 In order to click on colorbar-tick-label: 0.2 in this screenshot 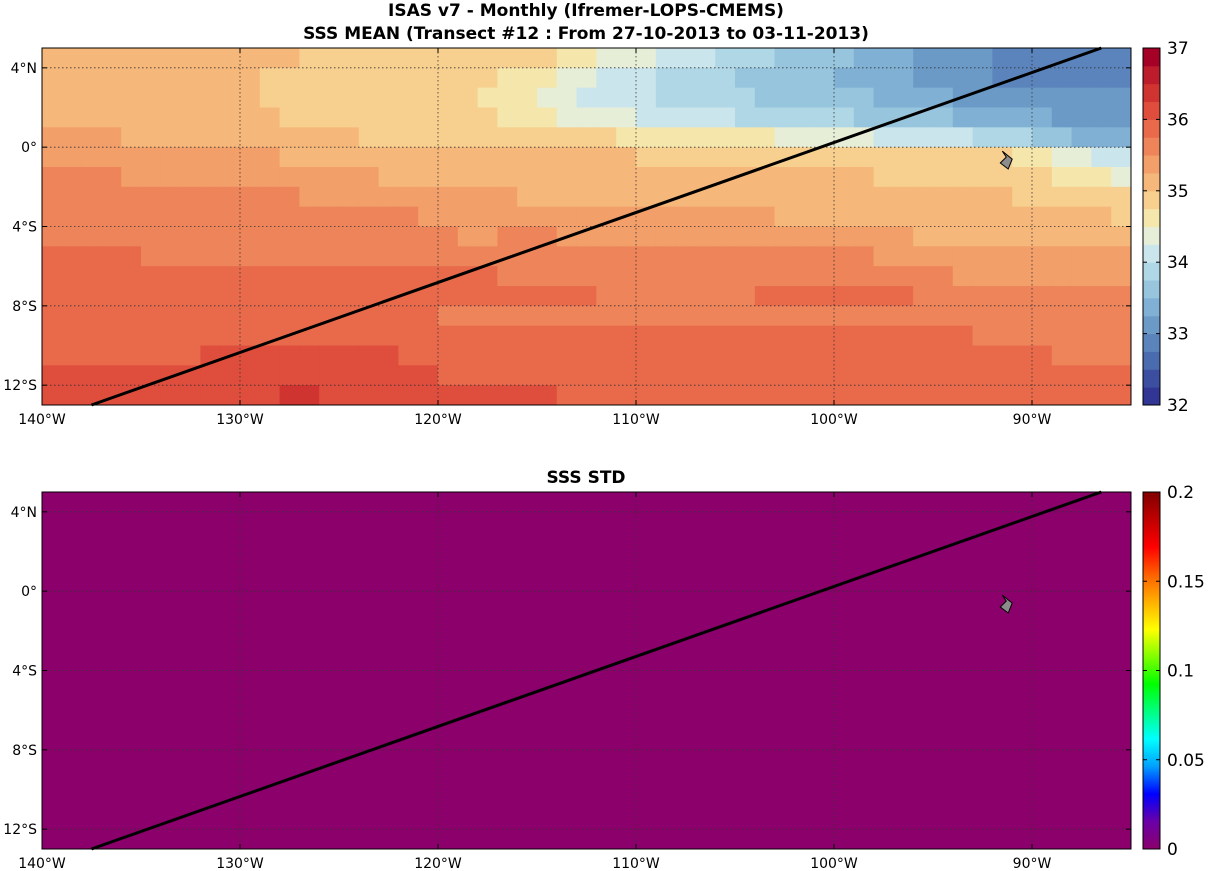, I will do `click(1180, 493)`.